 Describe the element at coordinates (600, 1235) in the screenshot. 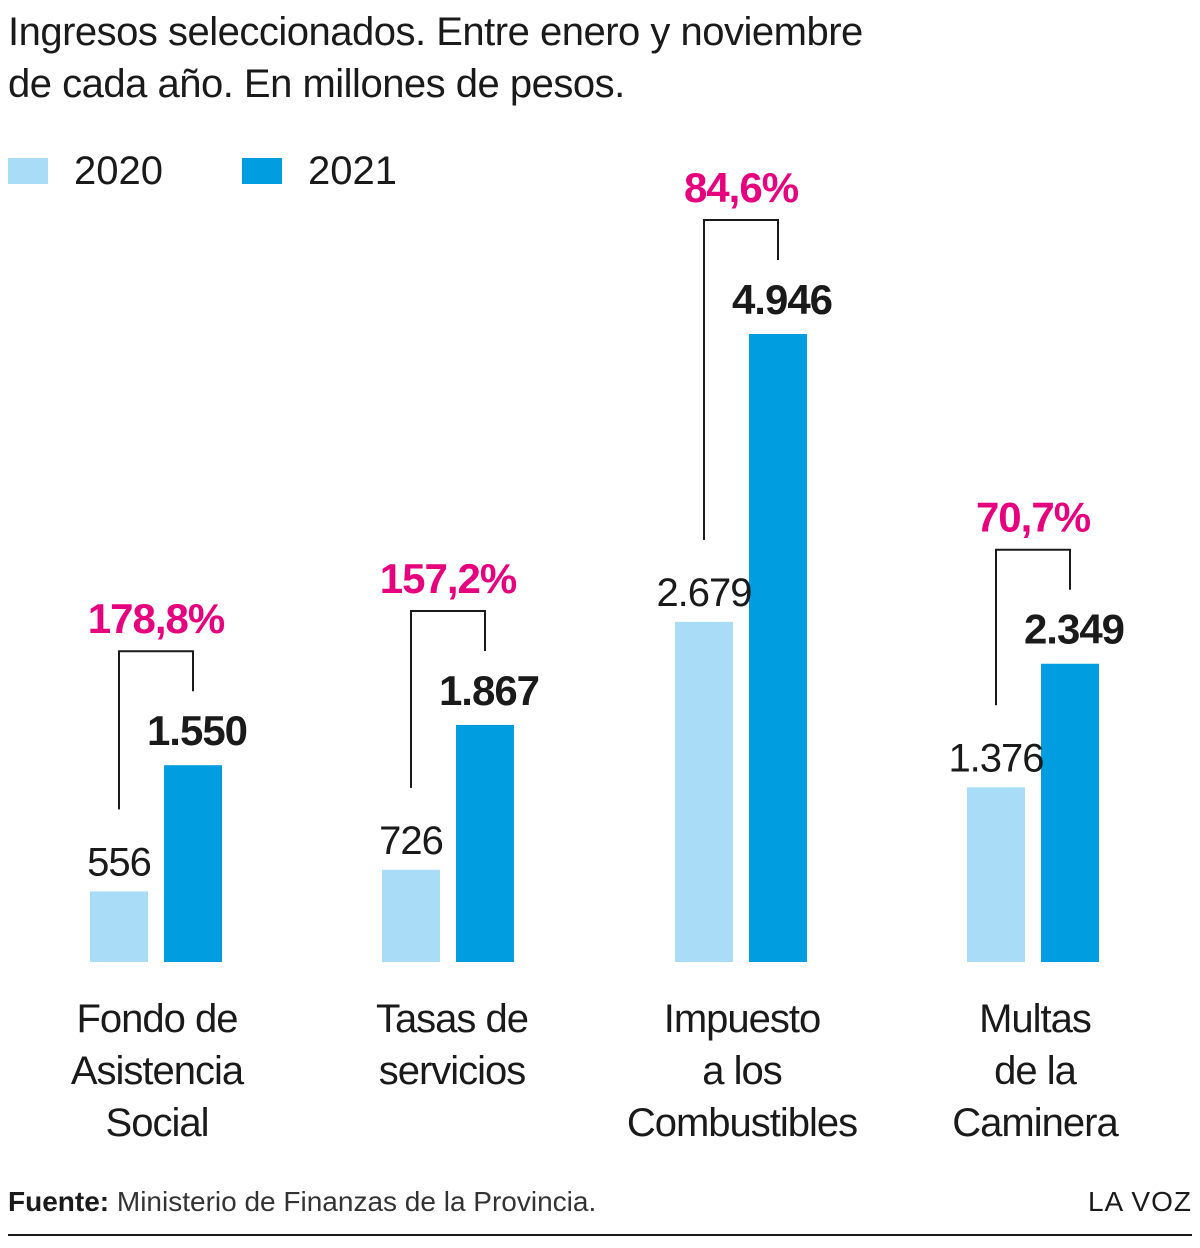

I see `footer-rule` at that location.